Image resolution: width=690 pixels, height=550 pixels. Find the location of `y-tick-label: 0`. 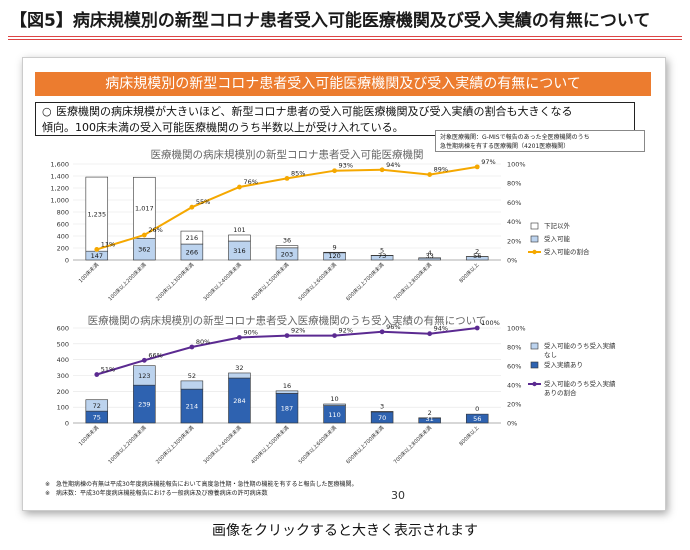

y-tick-label: 0 is located at coordinates (67, 424).